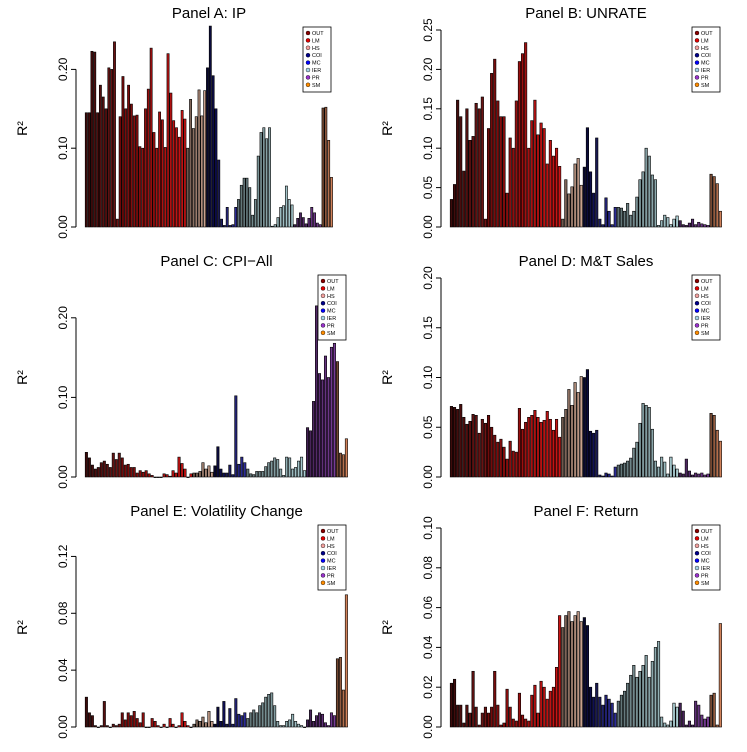 This screenshot has width=747, height=752. Describe the element at coordinates (428, 427) in the screenshot. I see `y-tick-label: 0.05` at that location.